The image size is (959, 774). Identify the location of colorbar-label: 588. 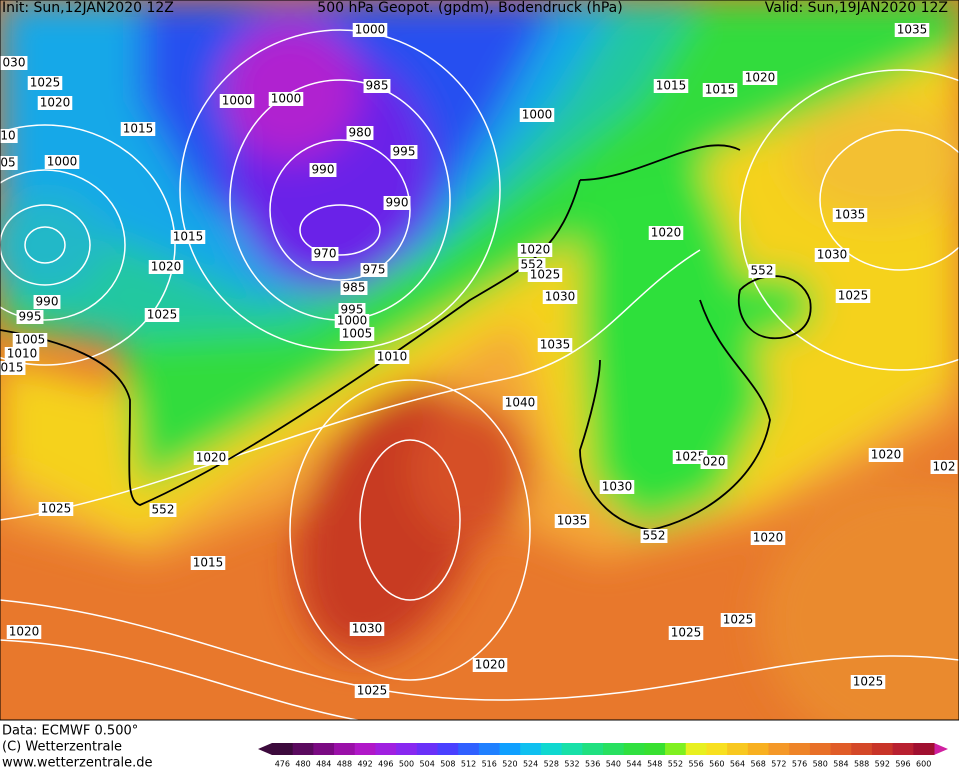
(861, 764).